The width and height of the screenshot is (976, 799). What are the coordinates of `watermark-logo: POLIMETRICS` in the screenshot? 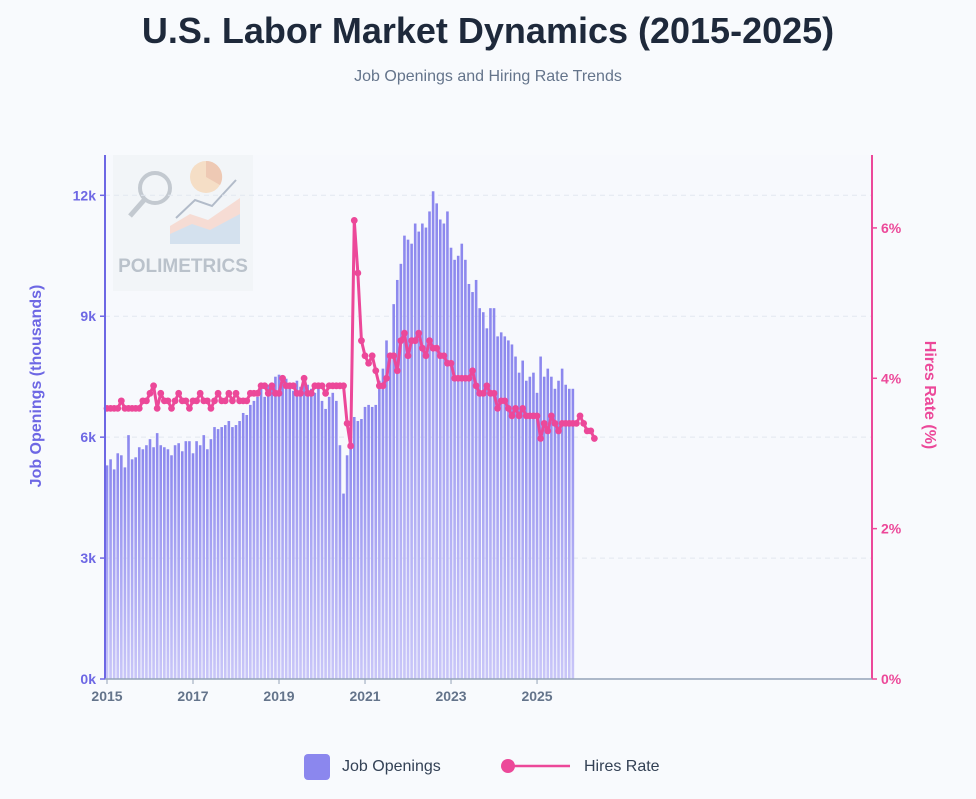 It's located at (183, 223).